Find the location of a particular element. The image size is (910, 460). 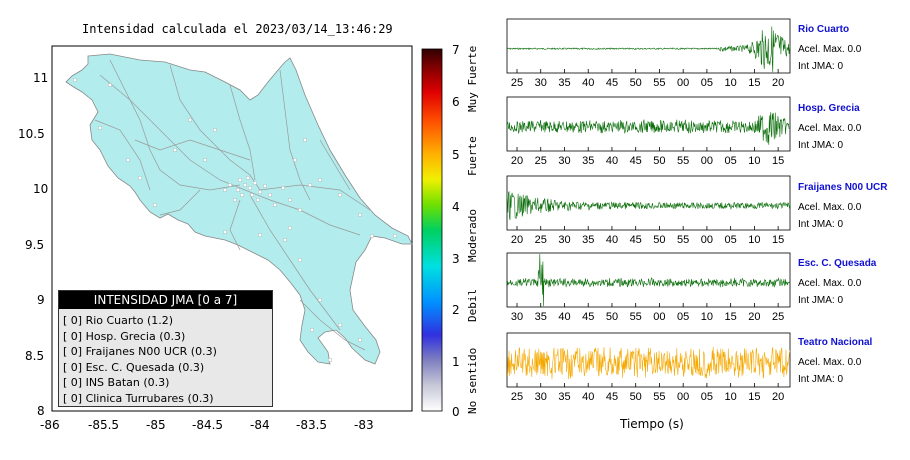

intensity-colorbar is located at coordinates (432, 230).